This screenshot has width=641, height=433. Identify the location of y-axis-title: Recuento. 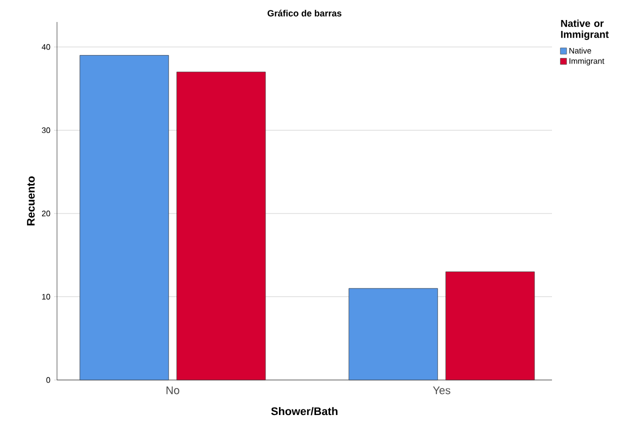
(31, 201).